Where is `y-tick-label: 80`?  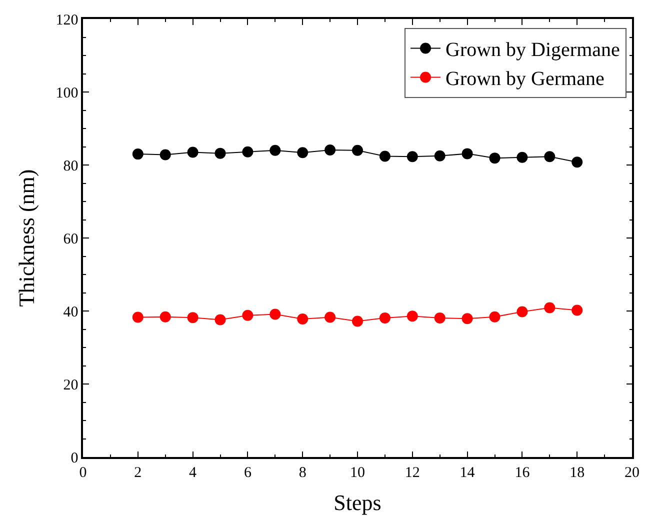
y-tick-label: 80 is located at coordinates (70, 166).